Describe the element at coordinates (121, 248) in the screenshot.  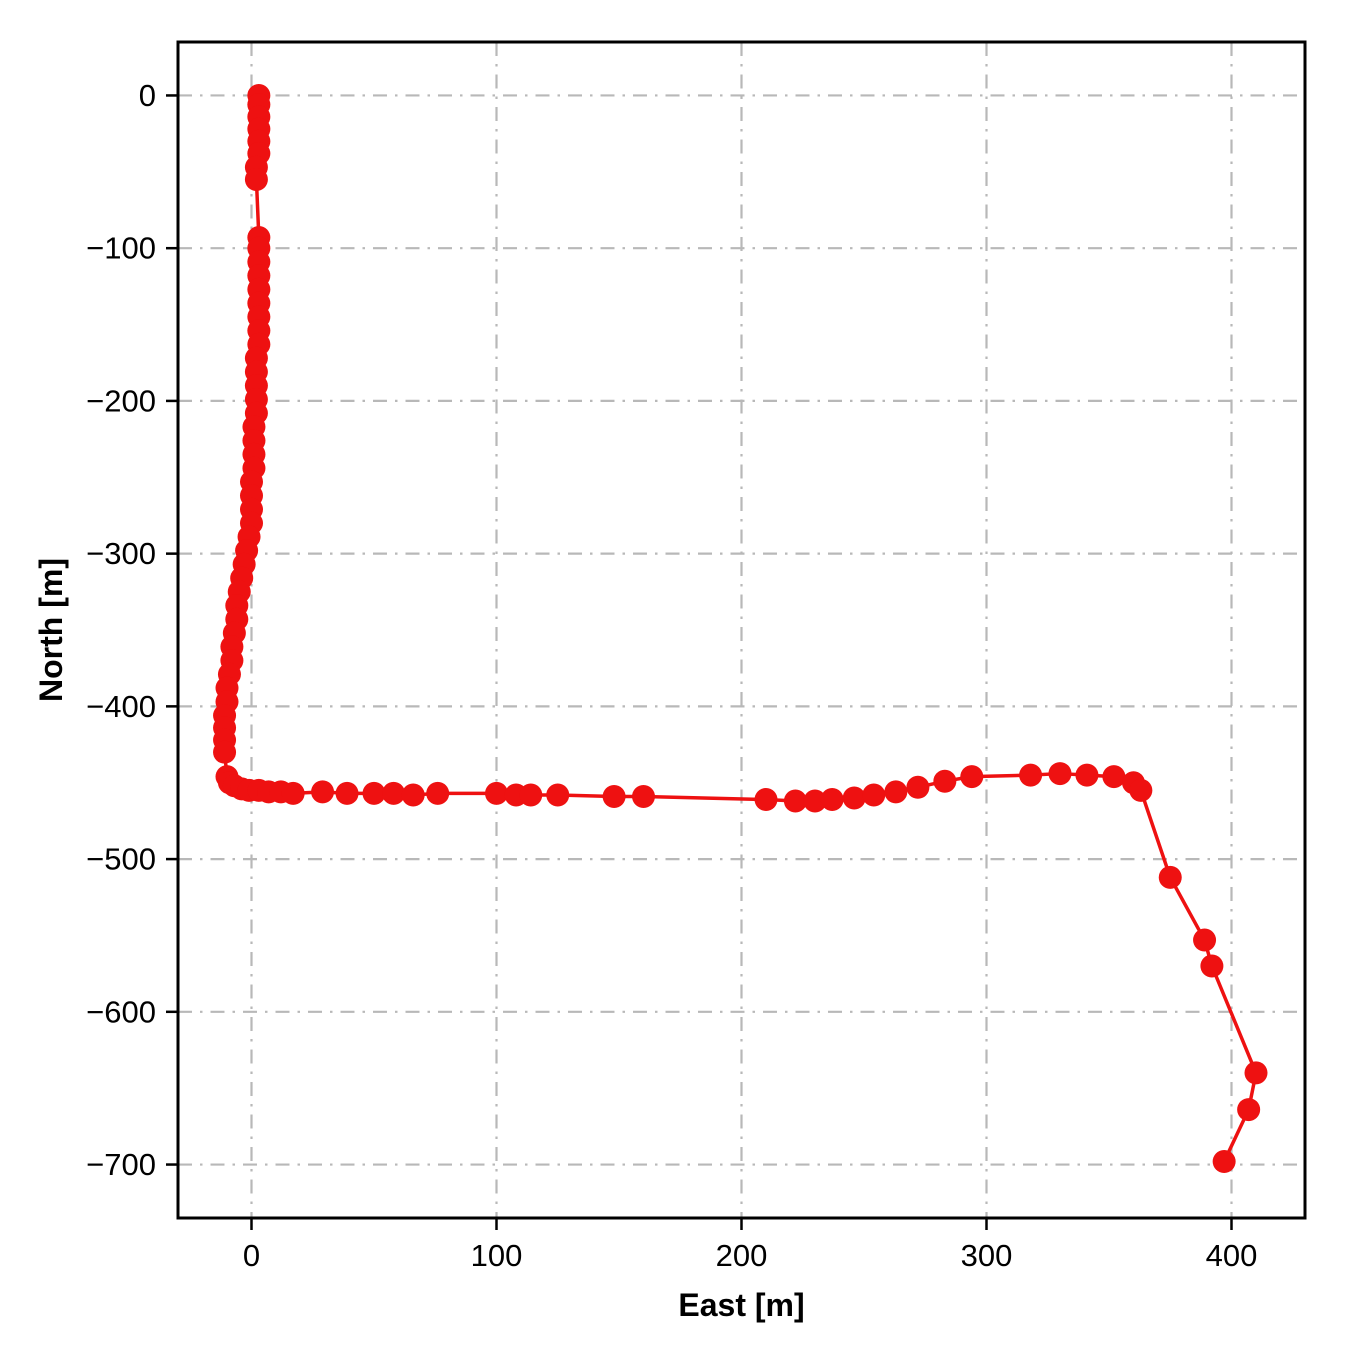
I see `y-tick-label: −100` at that location.